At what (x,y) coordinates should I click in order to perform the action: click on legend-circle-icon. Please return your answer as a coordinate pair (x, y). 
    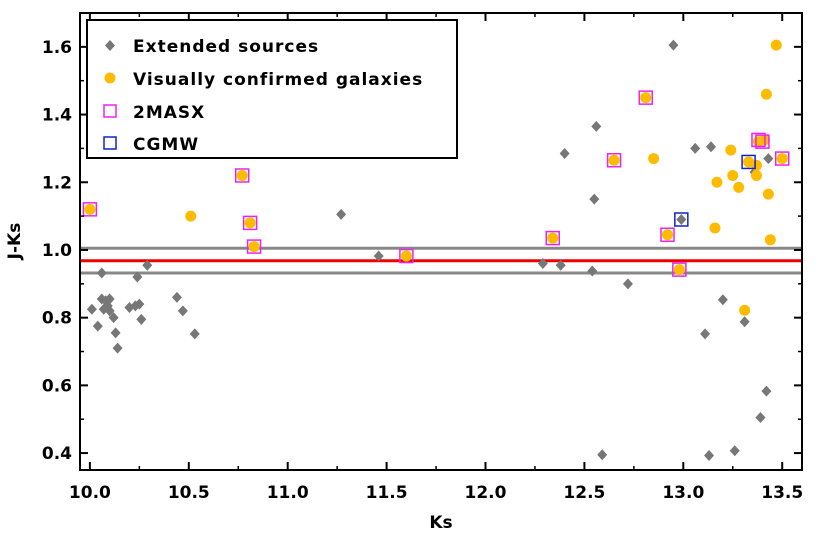
    Looking at the image, I should click on (110, 78).